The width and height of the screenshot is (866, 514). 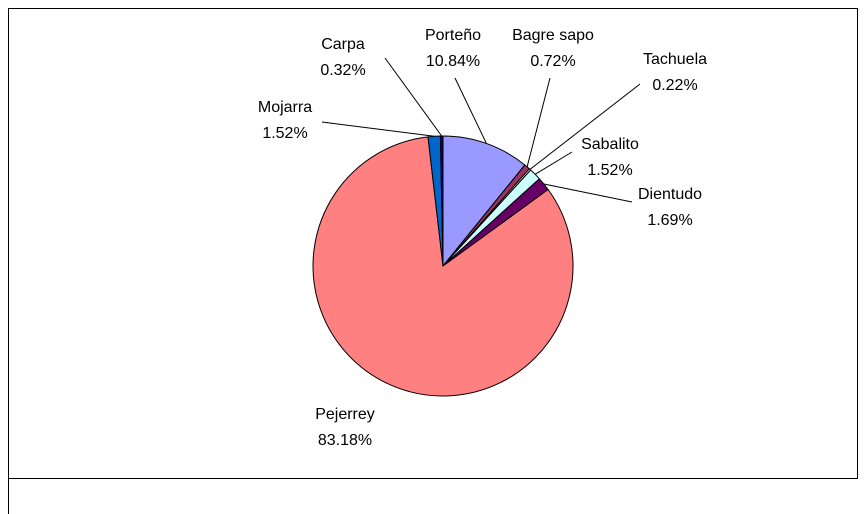 I want to click on slice-value-label: 10.84%, so click(x=453, y=61).